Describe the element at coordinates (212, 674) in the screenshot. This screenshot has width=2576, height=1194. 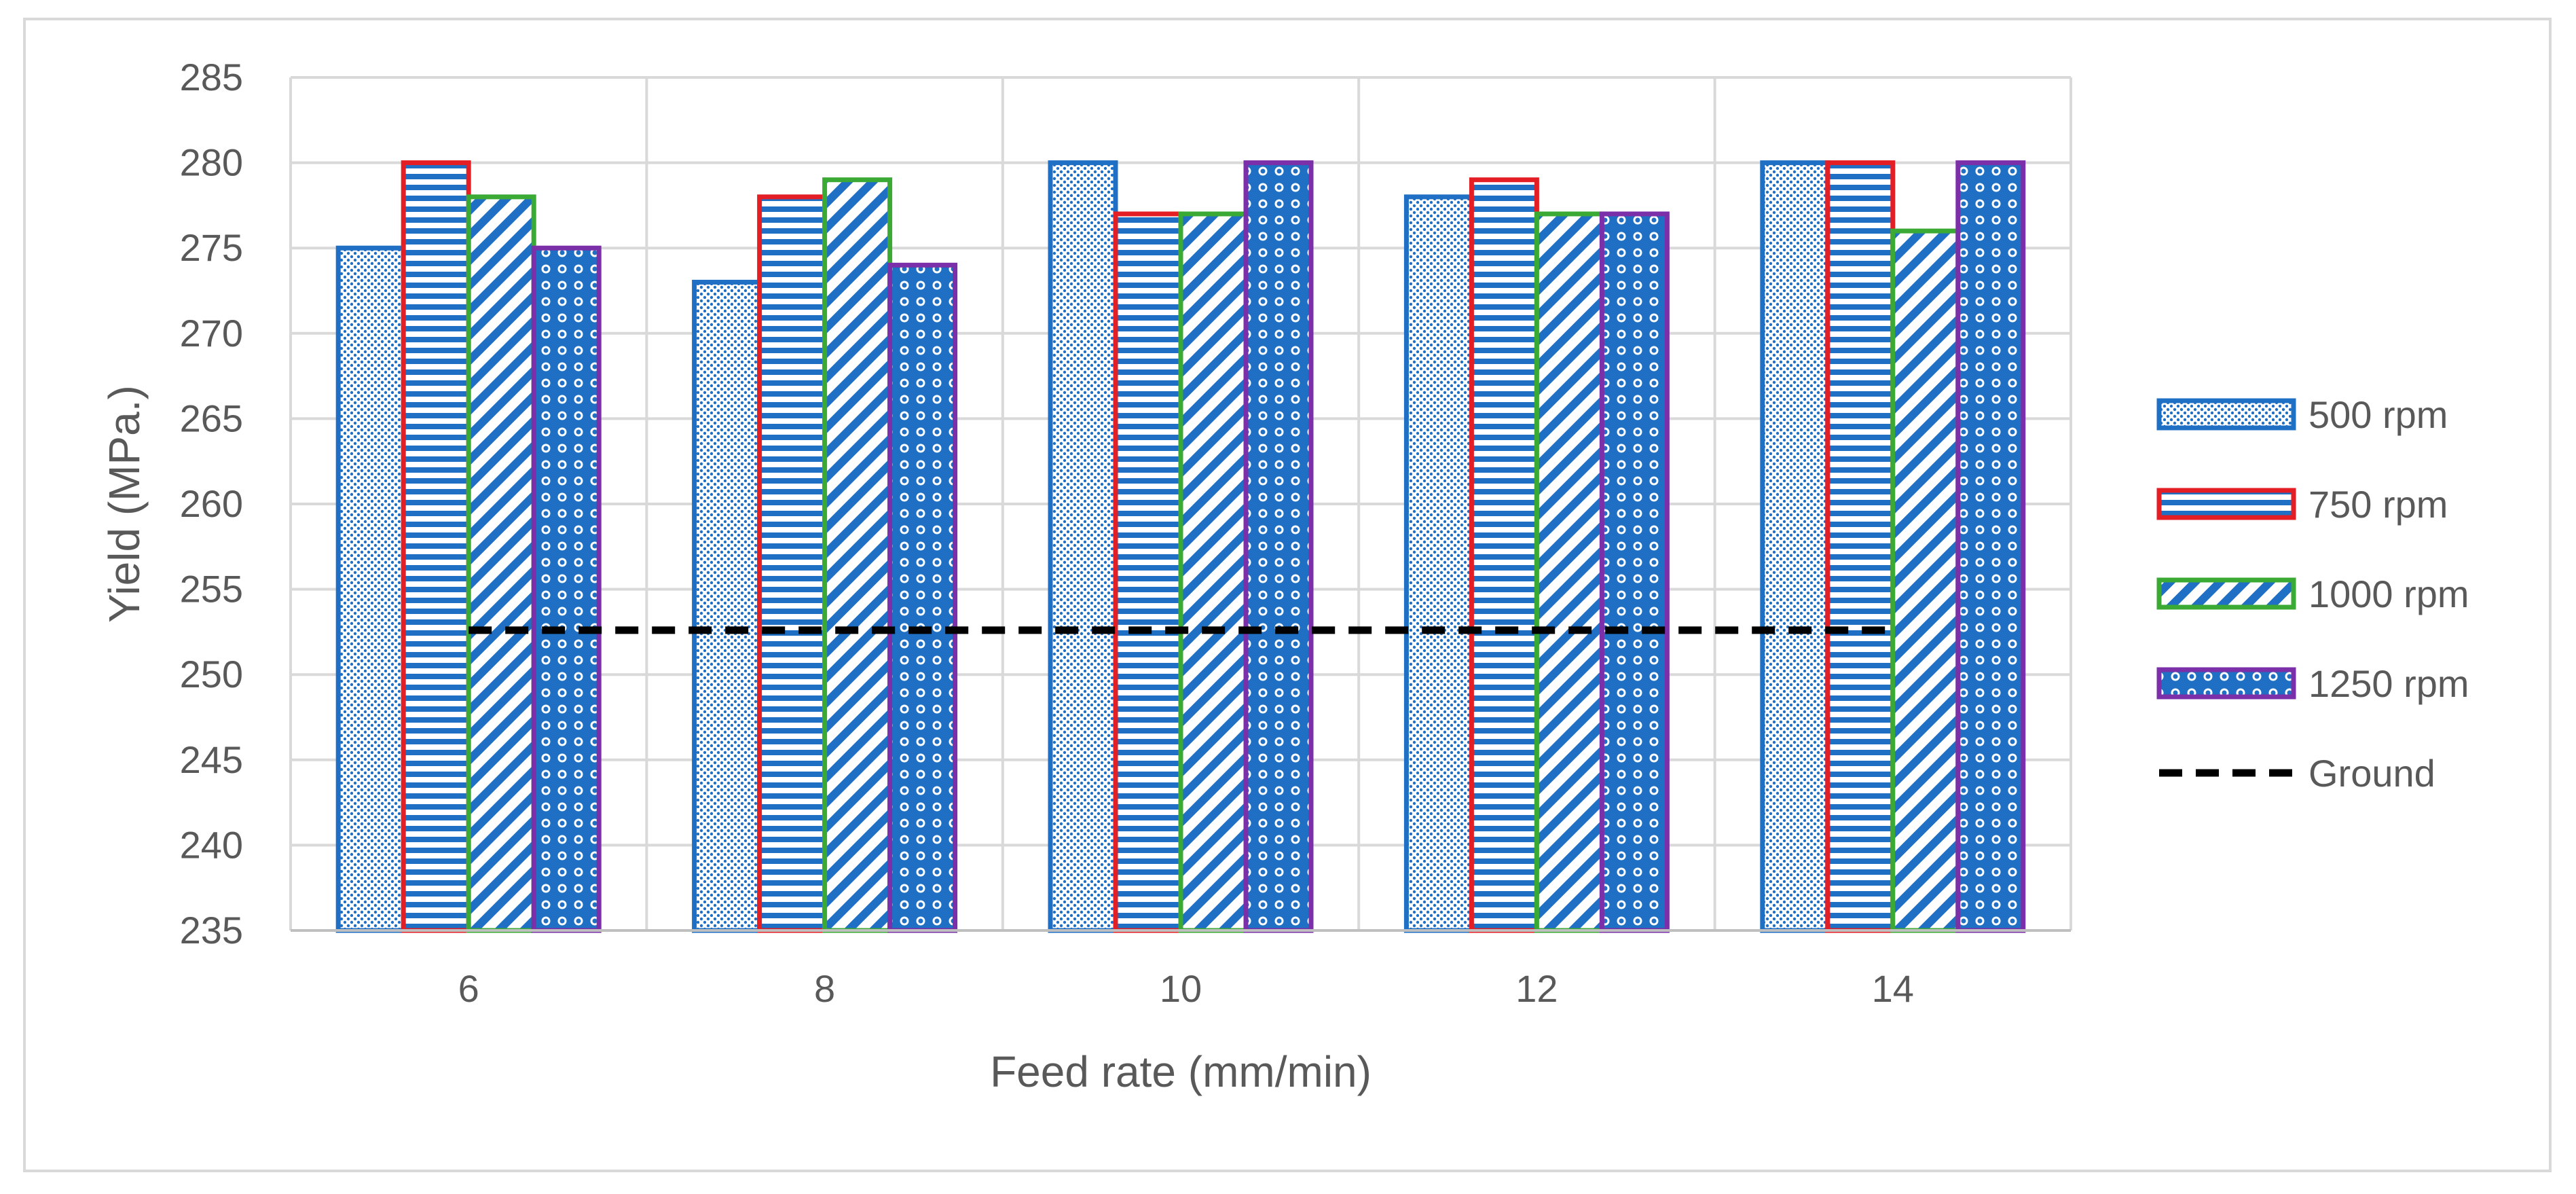
I see `y-tick-label: 250` at that location.